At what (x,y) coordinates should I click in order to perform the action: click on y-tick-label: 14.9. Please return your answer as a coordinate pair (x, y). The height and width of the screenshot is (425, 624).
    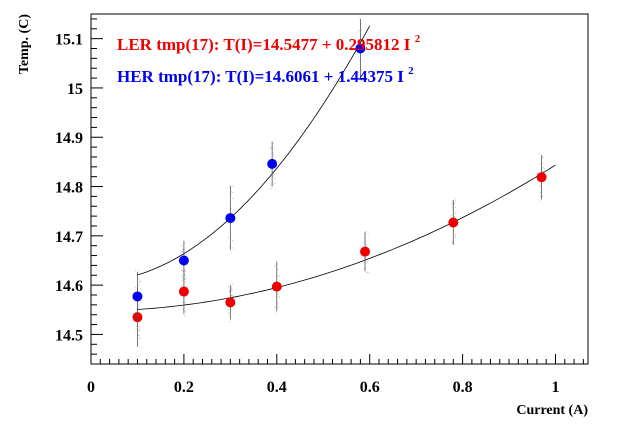
    Looking at the image, I should click on (69, 138).